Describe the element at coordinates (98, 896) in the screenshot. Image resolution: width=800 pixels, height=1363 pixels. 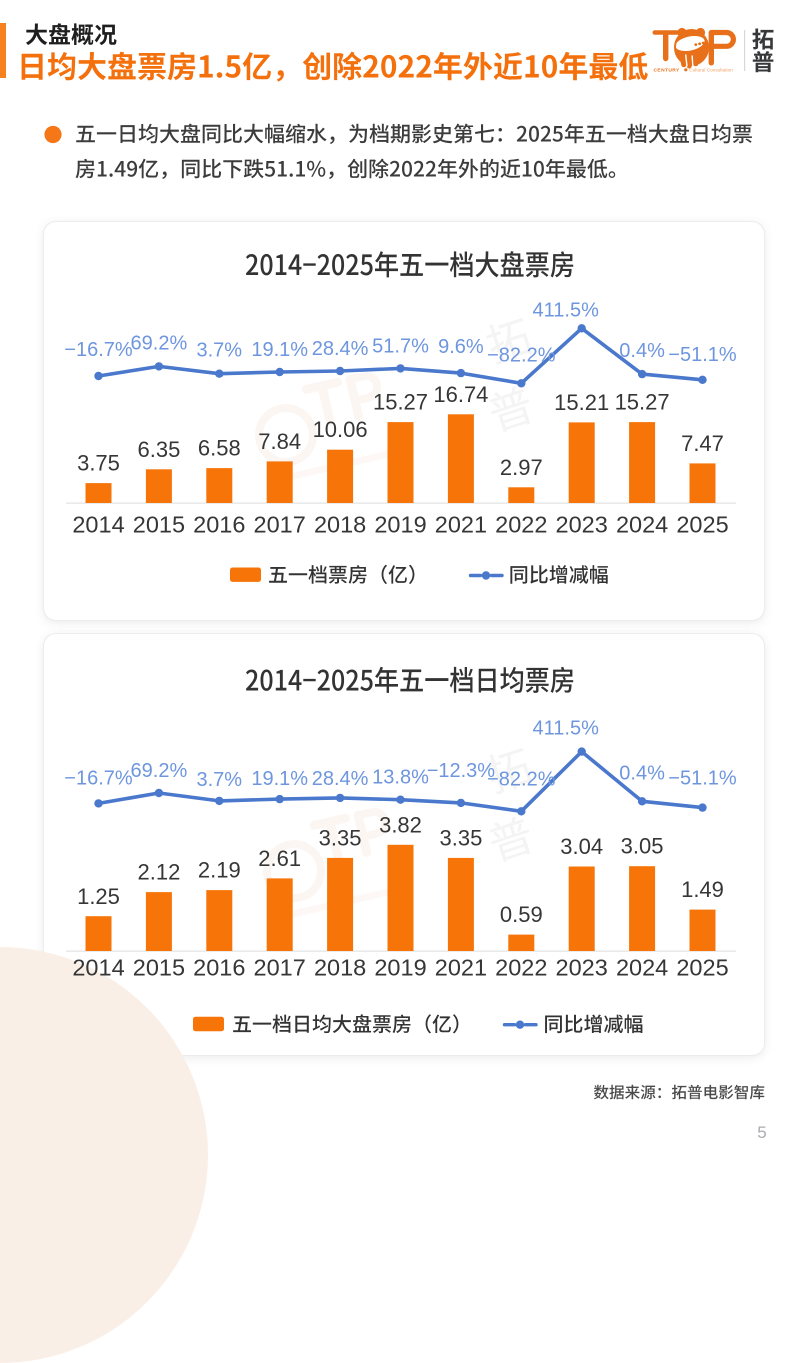
I see `svg-text: 1.25` at that location.